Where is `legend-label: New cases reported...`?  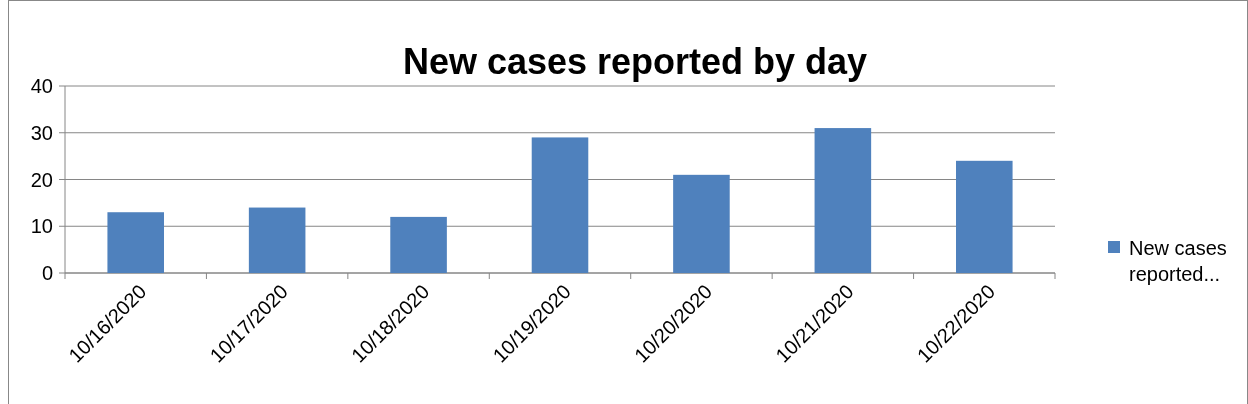
legend-label: New cases reported... is located at coordinates (1178, 261).